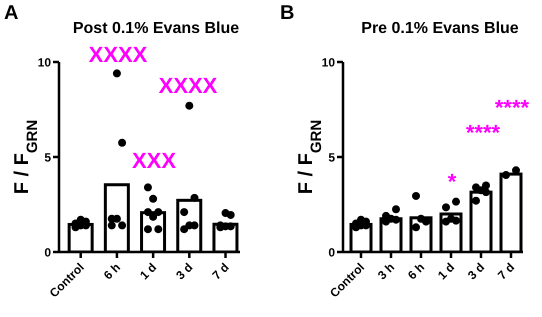 Image resolution: width=542 pixels, height=317 pixels. What do you see at coordinates (154, 160) in the screenshot?
I see `annotation: XXX` at bounding box center [154, 160].